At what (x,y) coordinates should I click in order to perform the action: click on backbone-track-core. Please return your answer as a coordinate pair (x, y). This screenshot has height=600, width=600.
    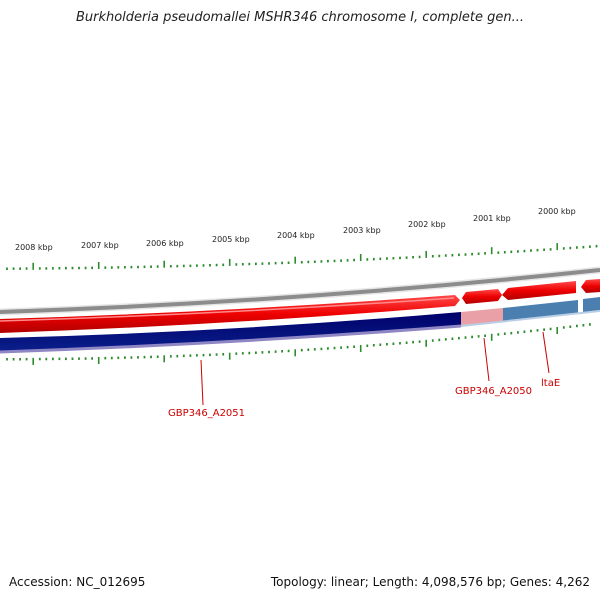
    Looking at the image, I should click on (300, 291).